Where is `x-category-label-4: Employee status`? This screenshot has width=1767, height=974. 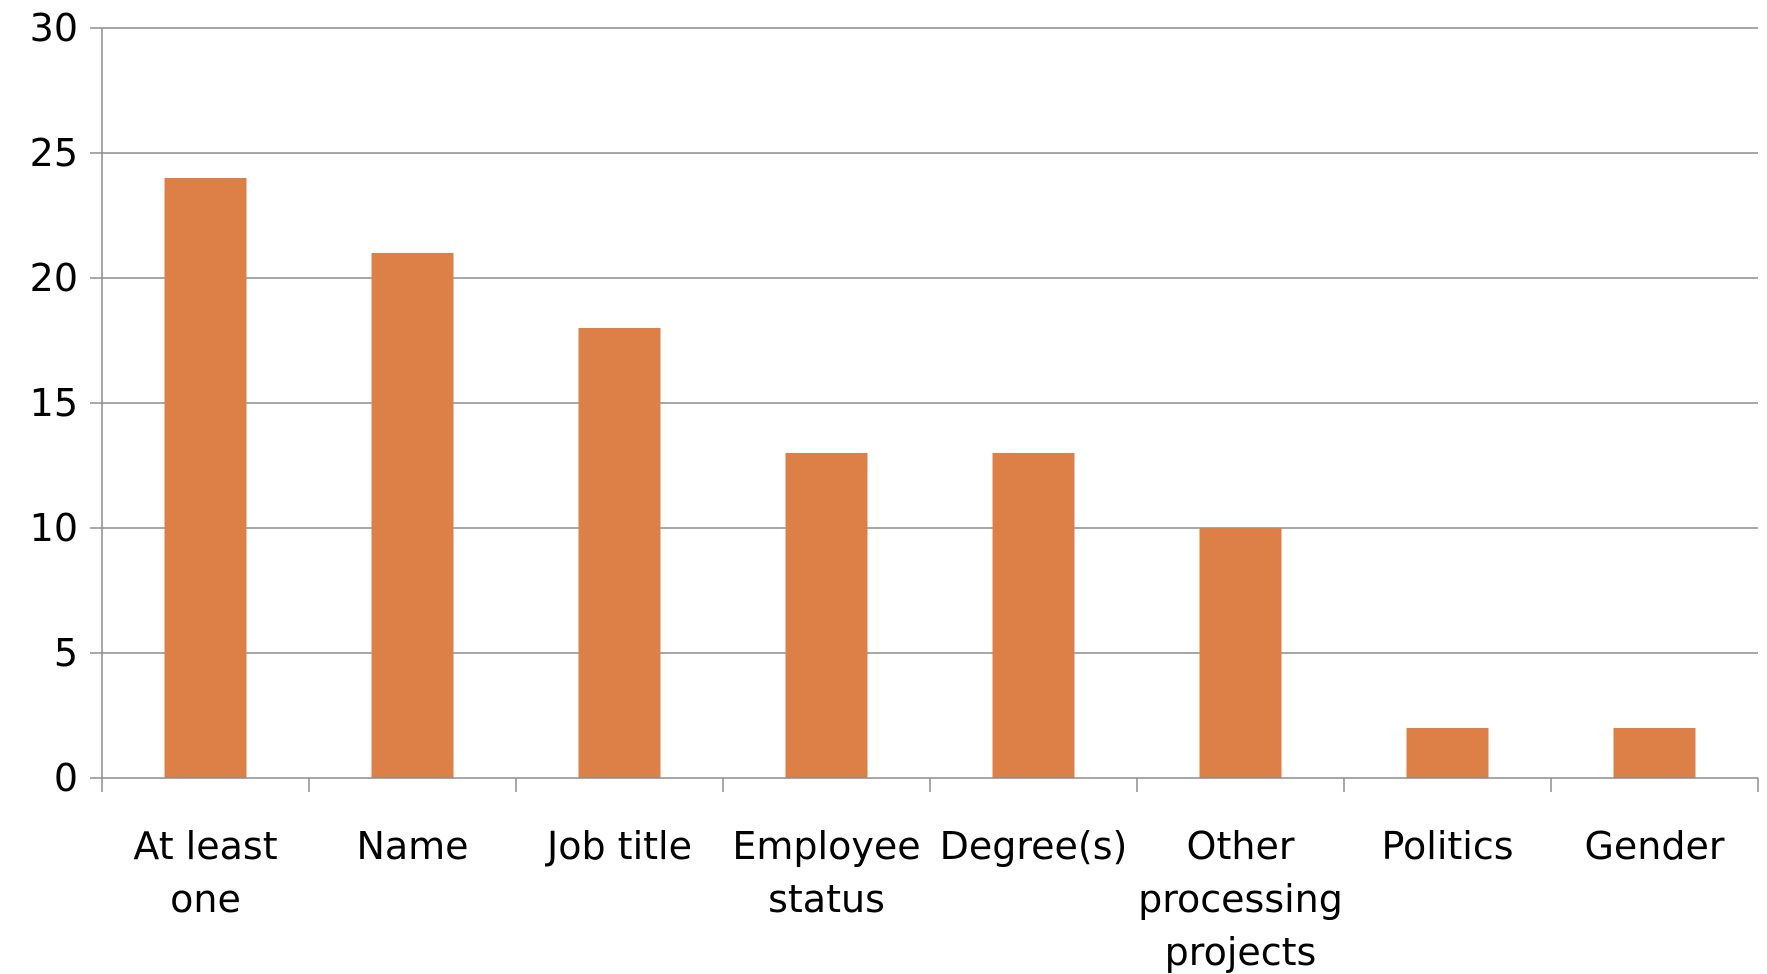 x-category-label-4: Employee status is located at coordinates (826, 872).